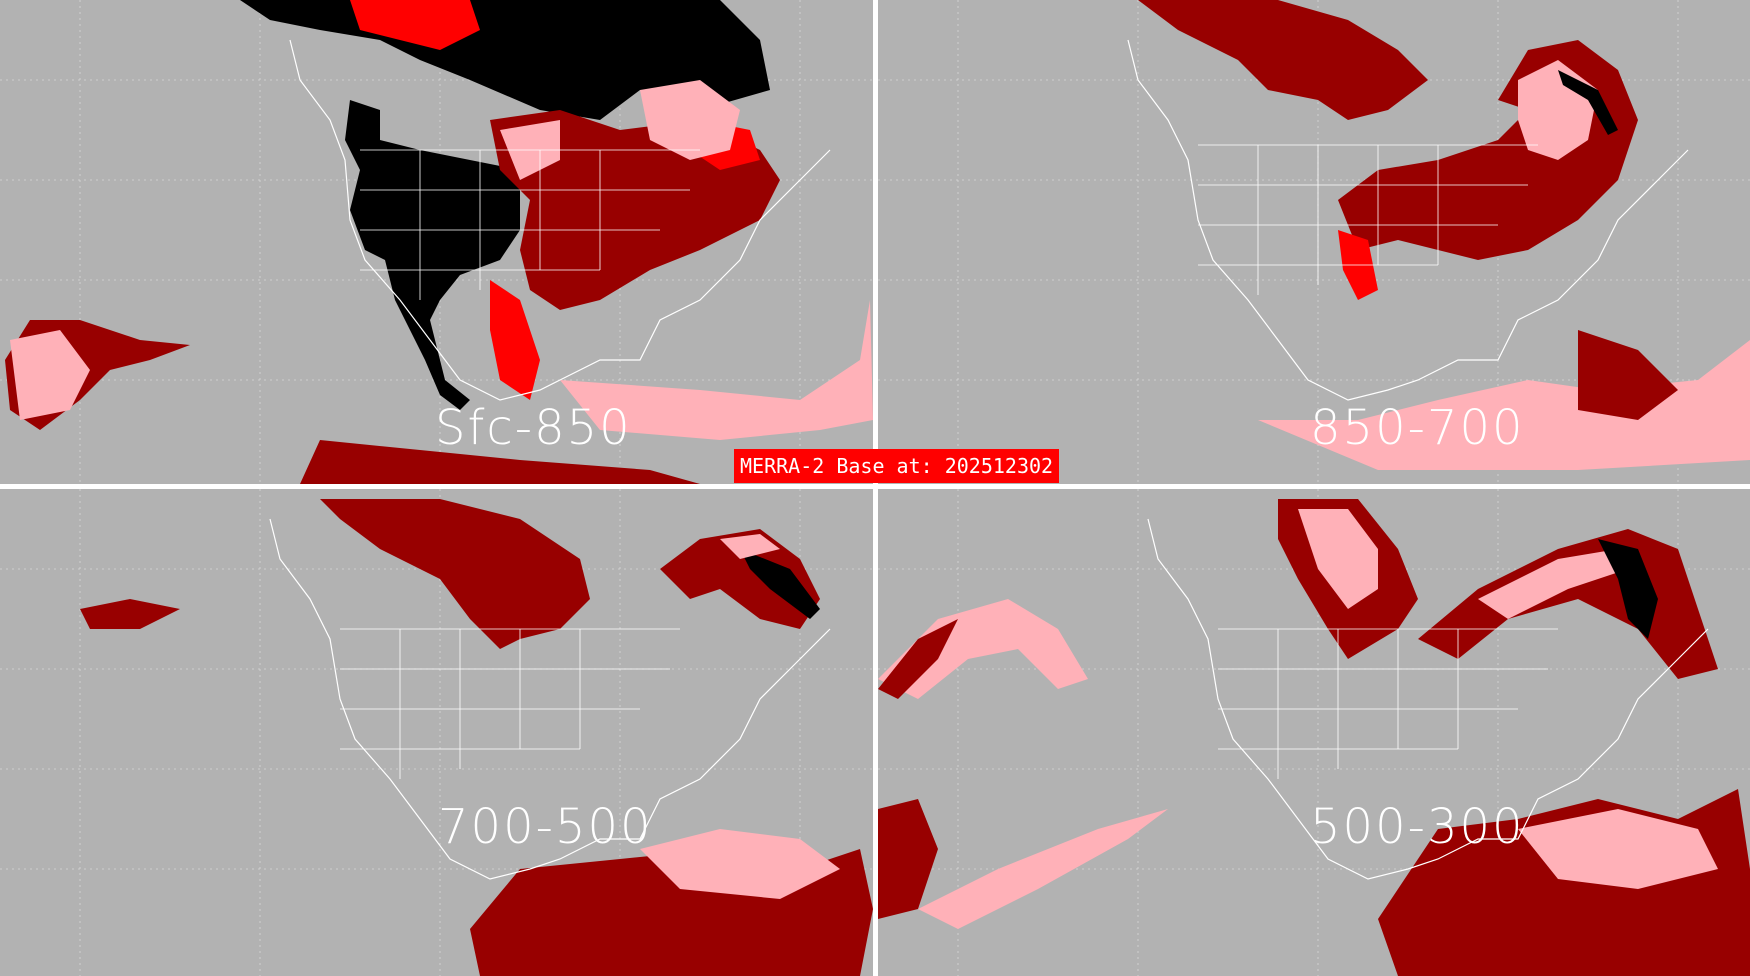 The width and height of the screenshot is (1750, 976). I want to click on merra2-banner: MERRA-2 Base at: 202512302, so click(897, 466).